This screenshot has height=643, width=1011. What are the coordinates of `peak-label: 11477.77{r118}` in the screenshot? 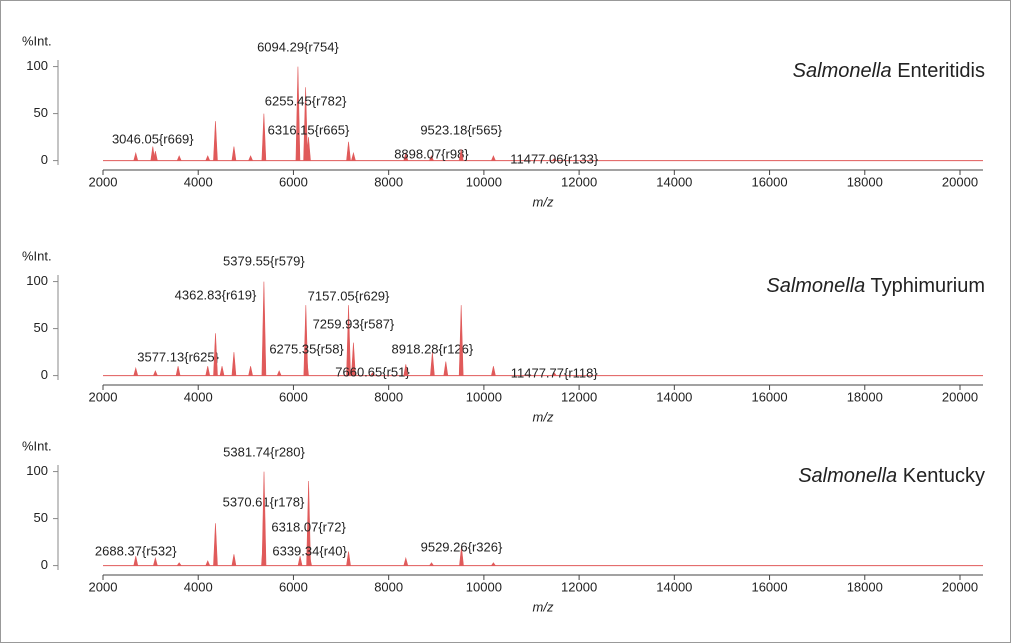 It's located at (555, 372).